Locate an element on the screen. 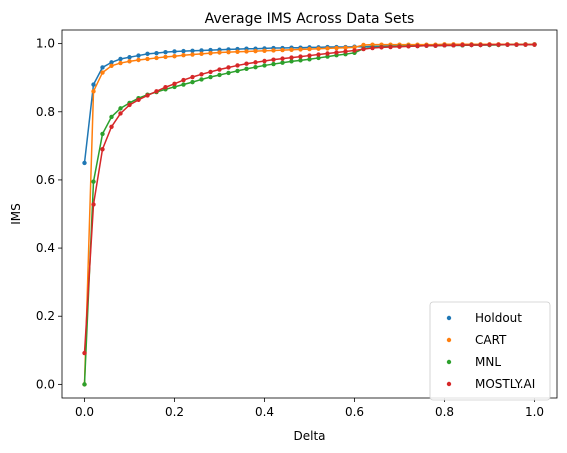 The width and height of the screenshot is (567, 453). y-axis-ticks: 0.0 0.2 0.4 0.6 0.8 1.0 is located at coordinates (49, 214).